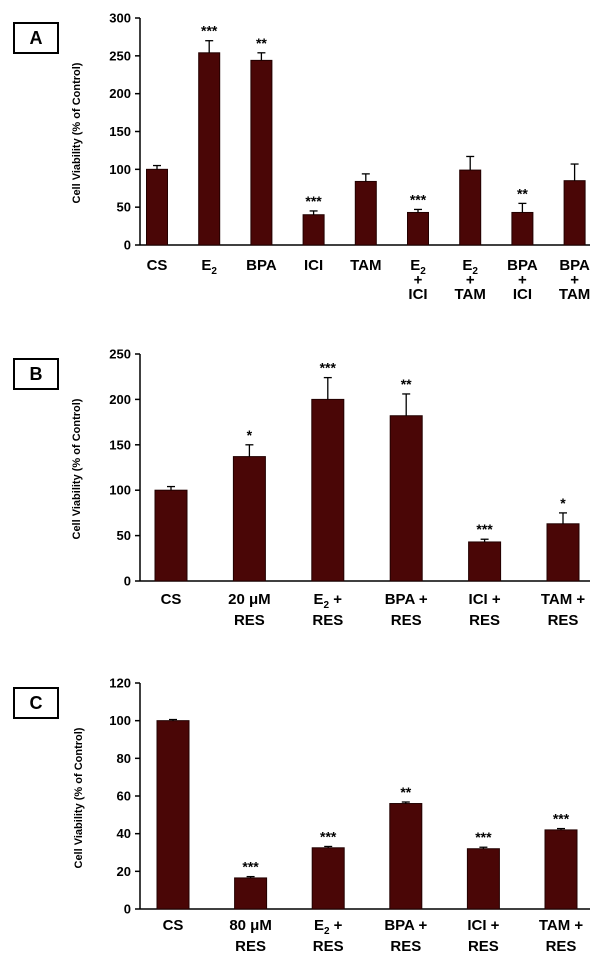 This screenshot has height=960, width=590. What do you see at coordinates (470, 280) in the screenshot?
I see `category-label: E2+ TAM` at bounding box center [470, 280].